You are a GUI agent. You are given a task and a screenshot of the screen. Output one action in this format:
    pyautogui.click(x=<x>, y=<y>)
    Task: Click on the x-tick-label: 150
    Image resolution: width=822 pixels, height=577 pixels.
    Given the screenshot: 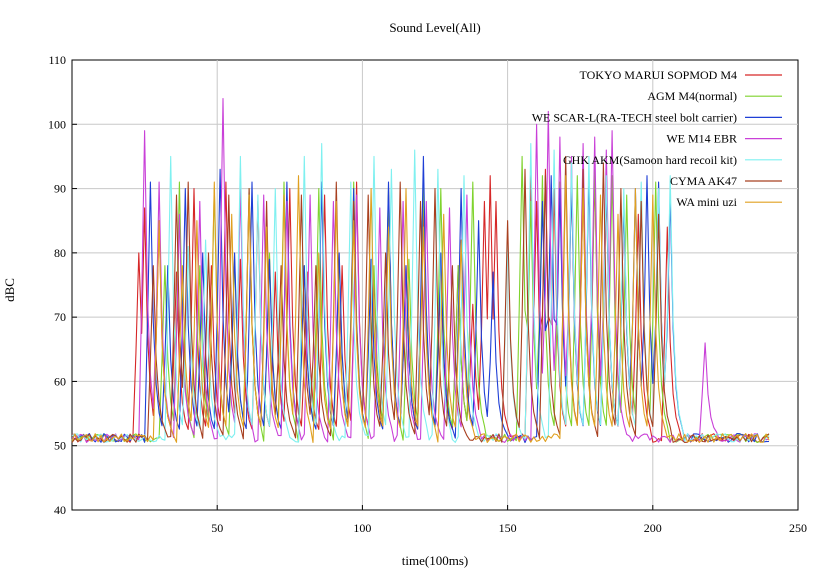 What is the action you would take?
    pyautogui.click(x=508, y=528)
    